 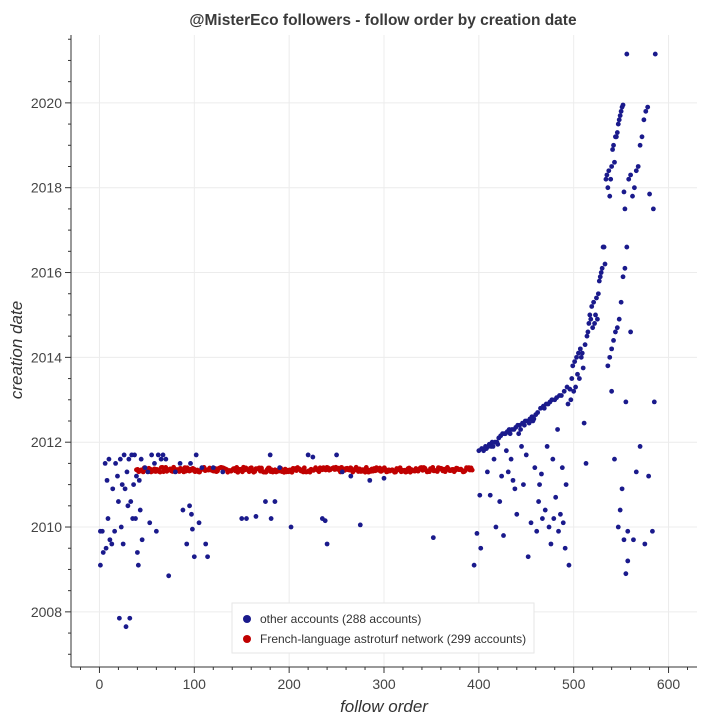 What do you see at coordinates (46, 357) in the screenshot?
I see `y-tick-label: 2014` at bounding box center [46, 357].